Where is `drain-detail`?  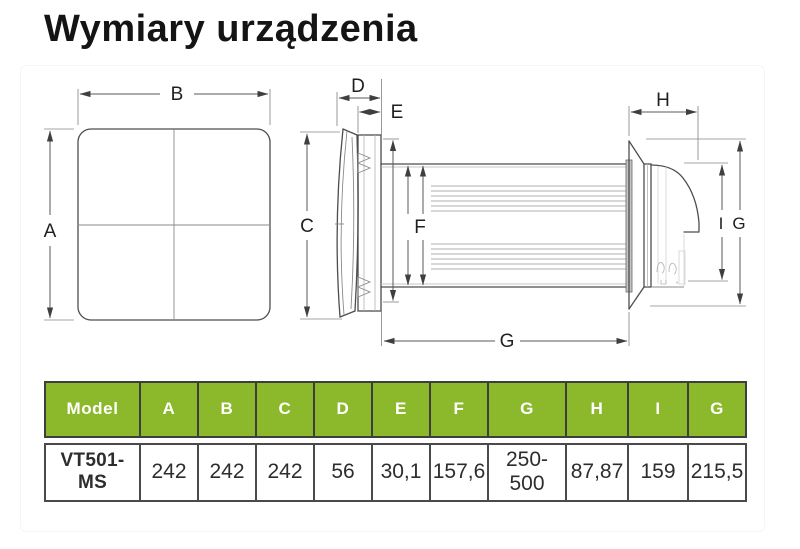
drain-detail is located at coordinates (666, 268).